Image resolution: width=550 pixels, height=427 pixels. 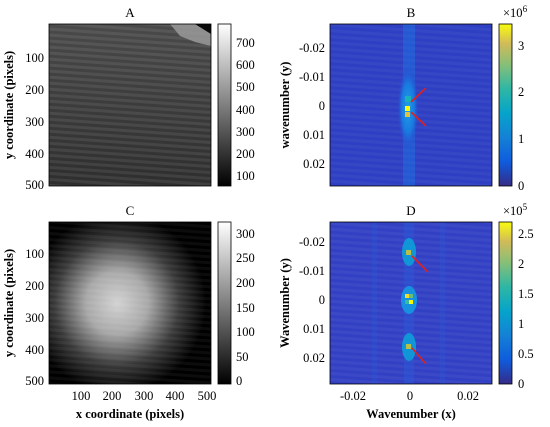 I want to click on panel-a-ytick-label: 300, so click(x=34, y=122).